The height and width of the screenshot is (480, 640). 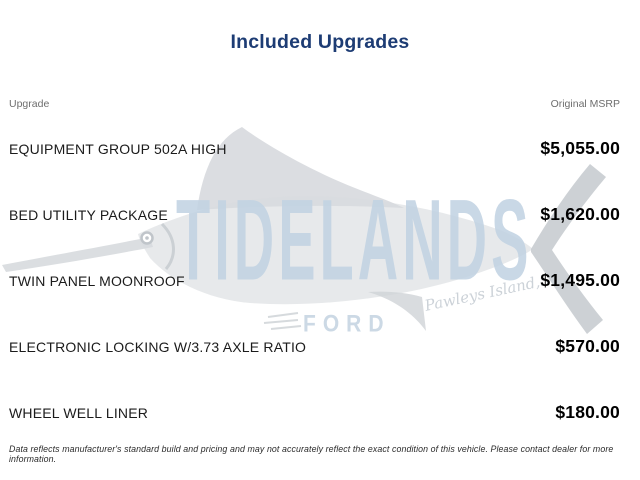 I want to click on upgrade-msrp: $5,055.00, so click(x=580, y=148).